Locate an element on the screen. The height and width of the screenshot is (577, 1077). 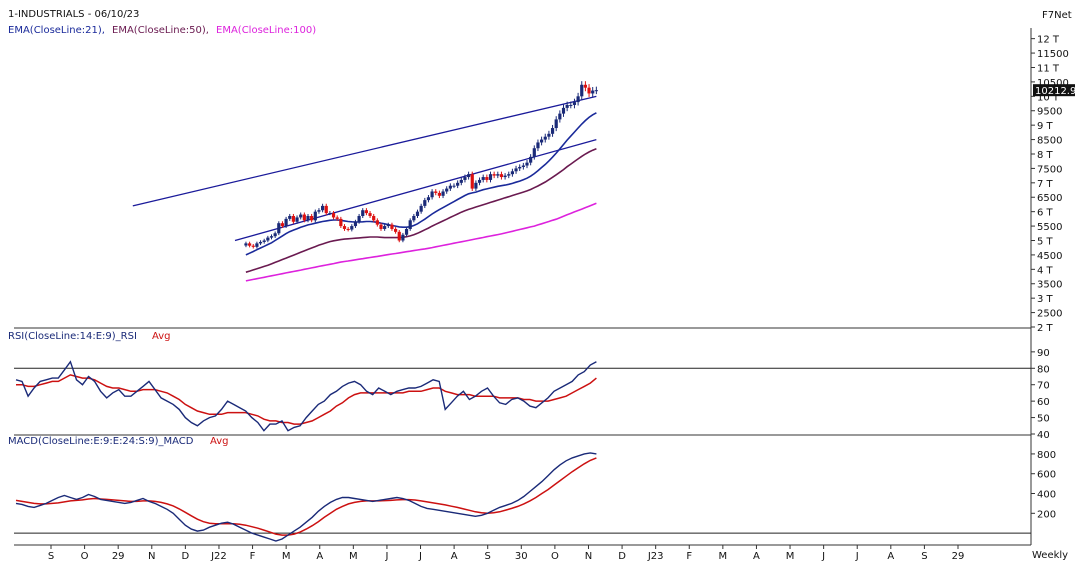
ema-lines is located at coordinates (421, 197).